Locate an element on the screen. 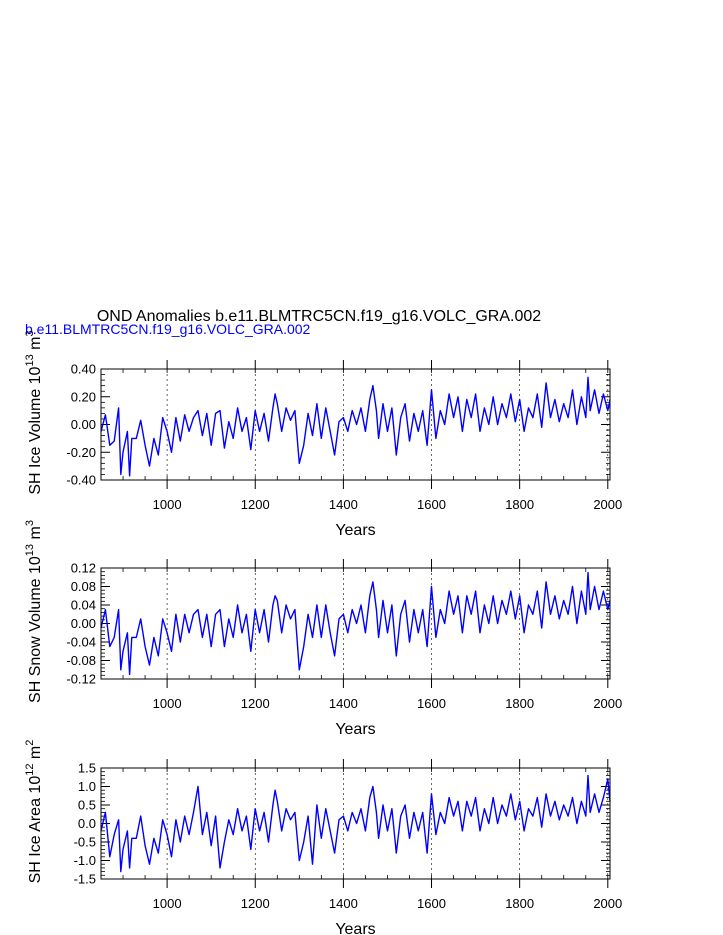 The image size is (723, 935). y-tick-label: -1.5 is located at coordinates (85, 879).